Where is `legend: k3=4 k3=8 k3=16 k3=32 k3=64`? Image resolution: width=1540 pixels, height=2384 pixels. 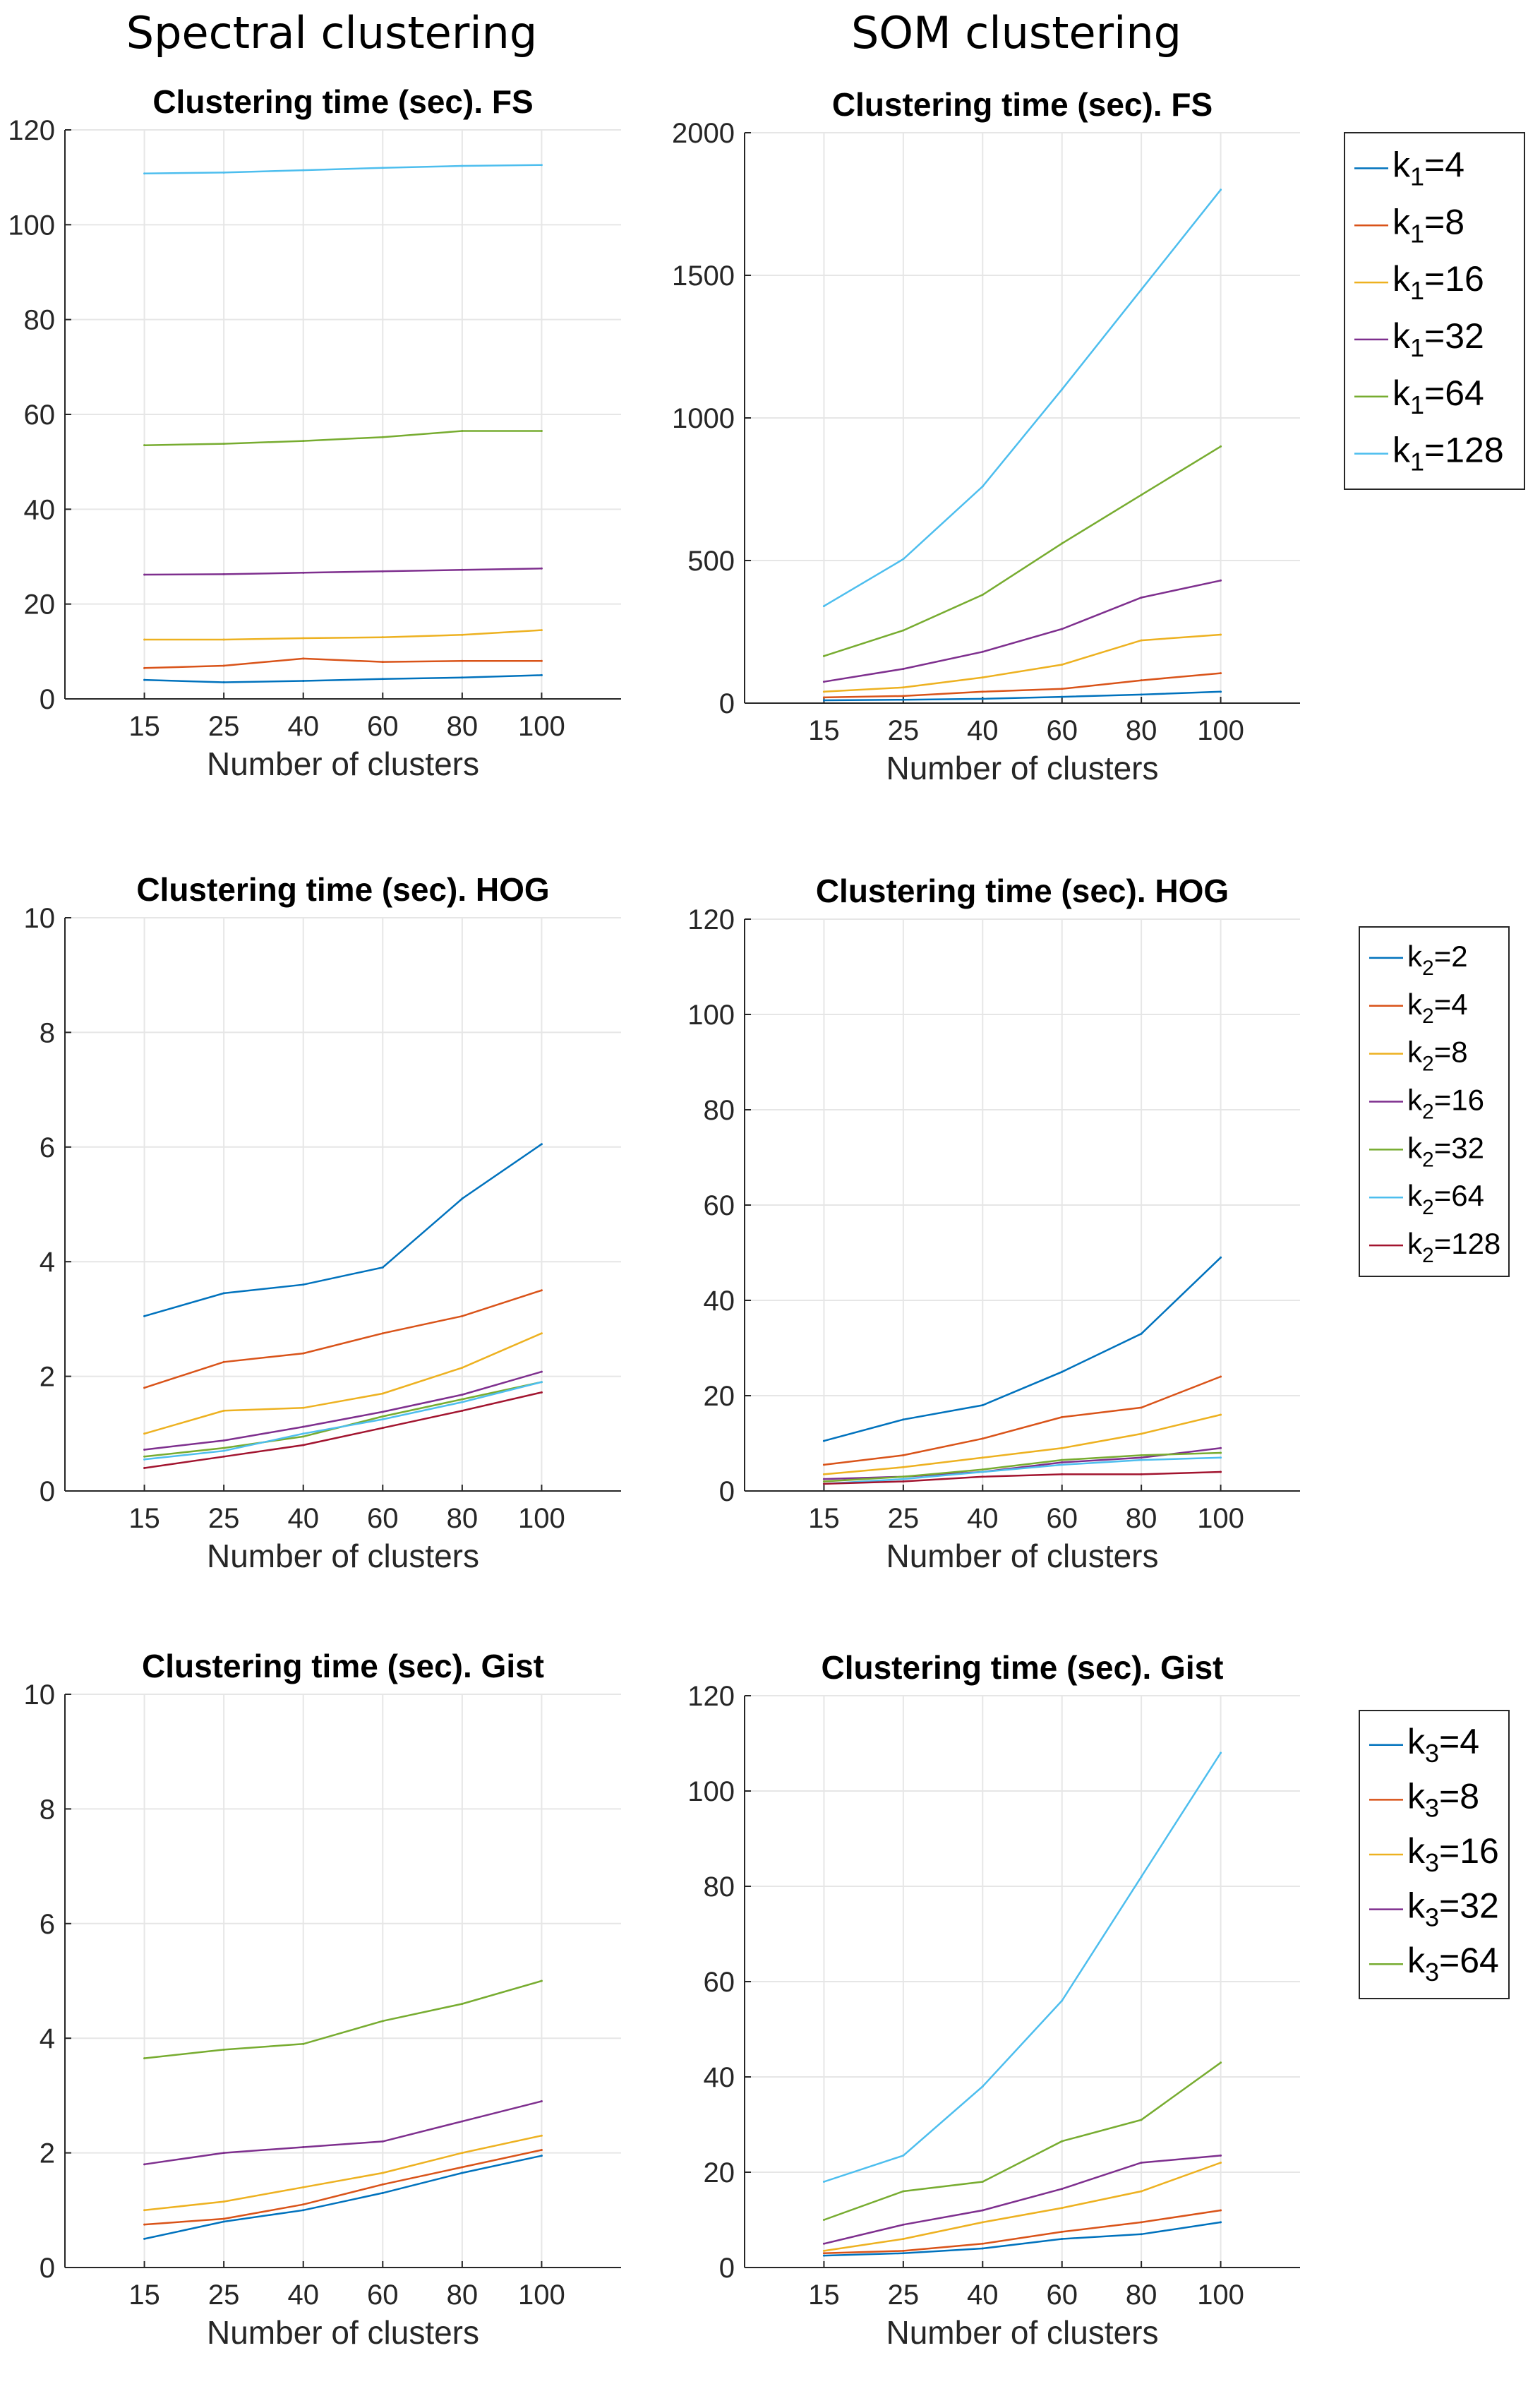 legend: k3=4 k3=8 k3=16 k3=32 k3=64 is located at coordinates (1434, 1854).